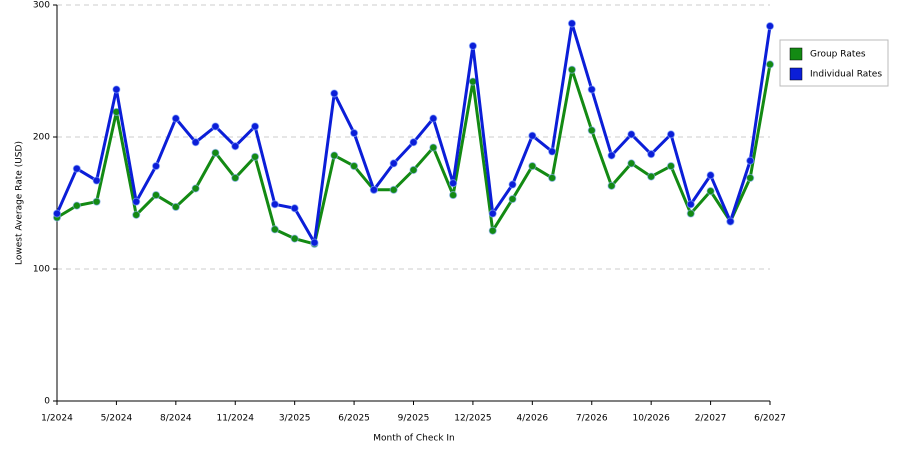 Image resolution: width=900 pixels, height=450 pixels. Describe the element at coordinates (20, 203) in the screenshot. I see `y-axis-label: Lowest Average Rate (USD)` at that location.